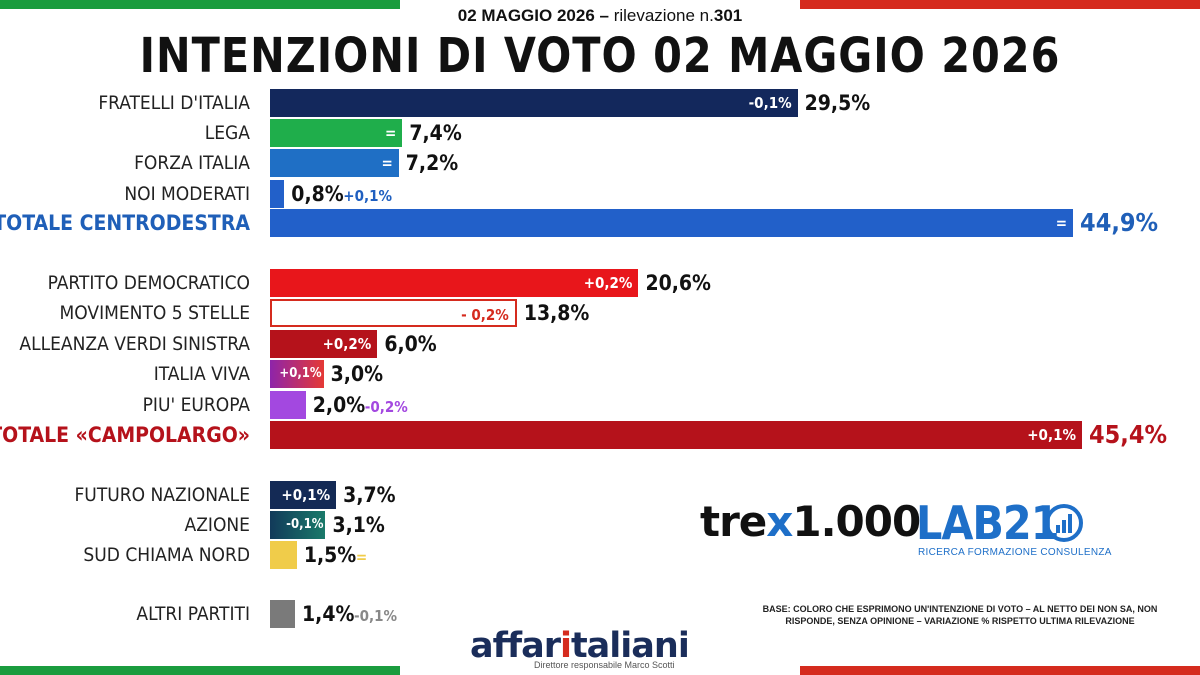 The height and width of the screenshot is (675, 1200). I want to click on trex-logo-text-b: 1.000, so click(856, 521).